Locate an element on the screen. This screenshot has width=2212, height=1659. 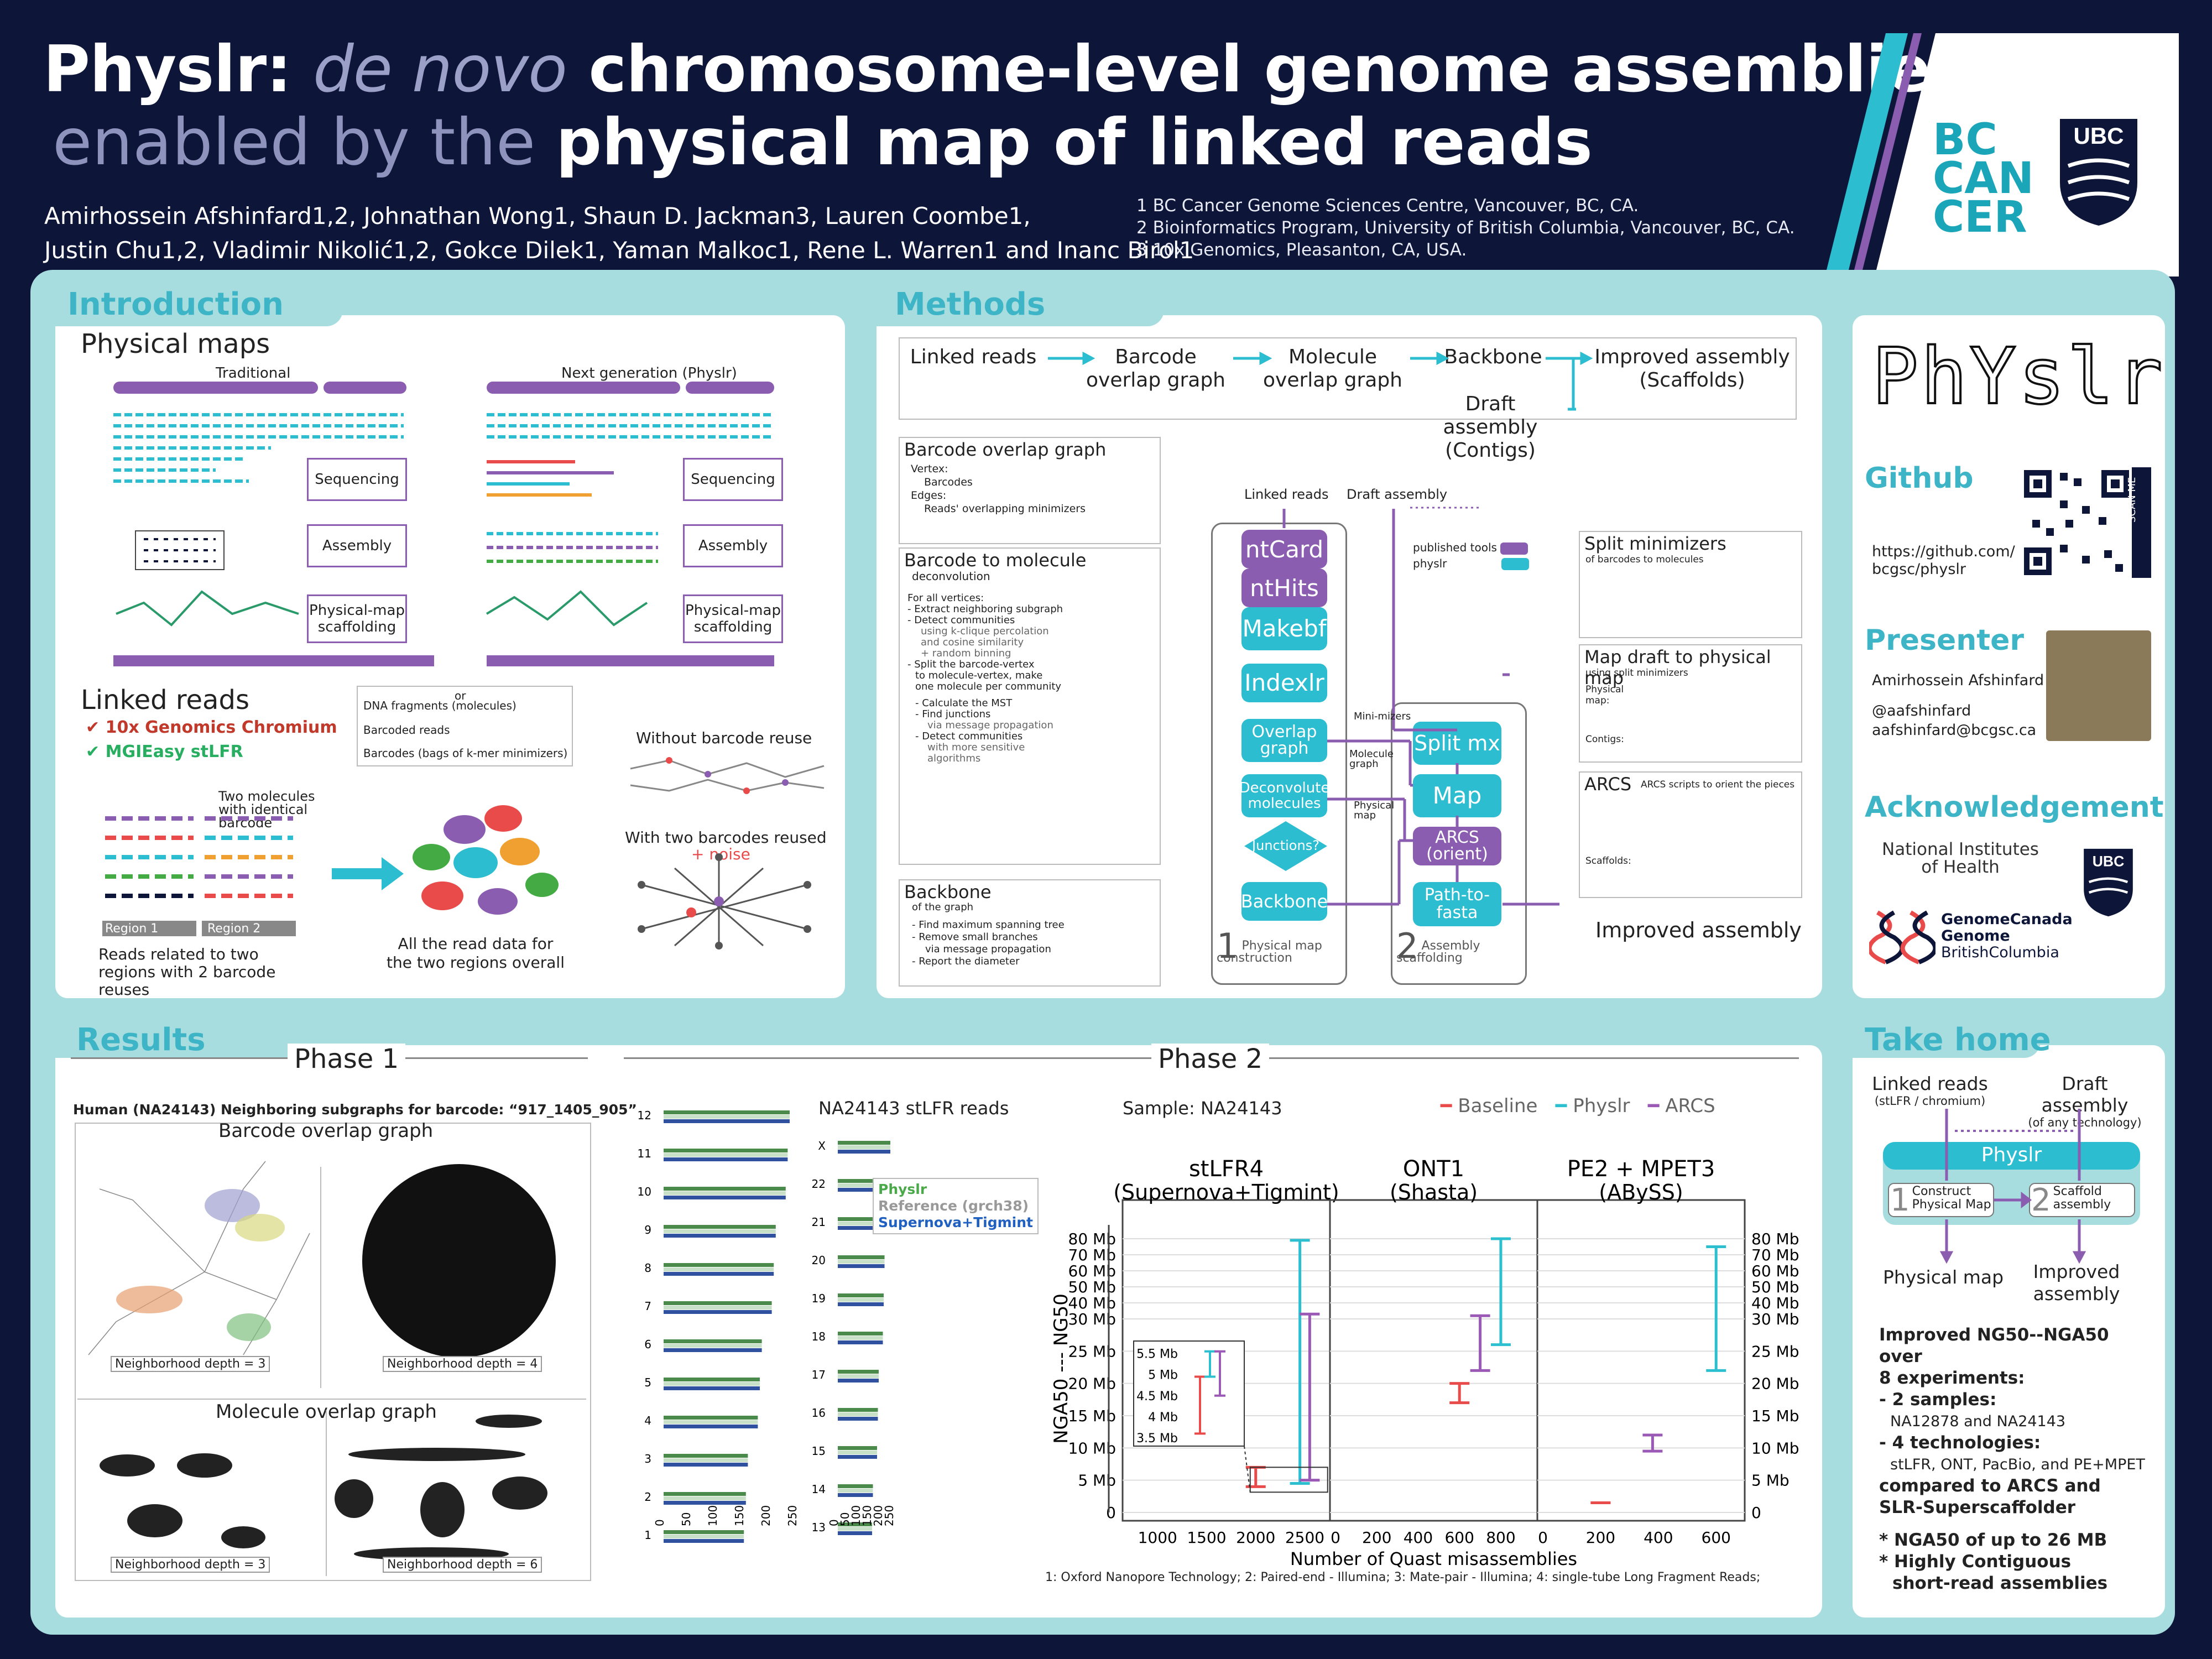
legend-arcs: ARCS is located at coordinates (1690, 1106).